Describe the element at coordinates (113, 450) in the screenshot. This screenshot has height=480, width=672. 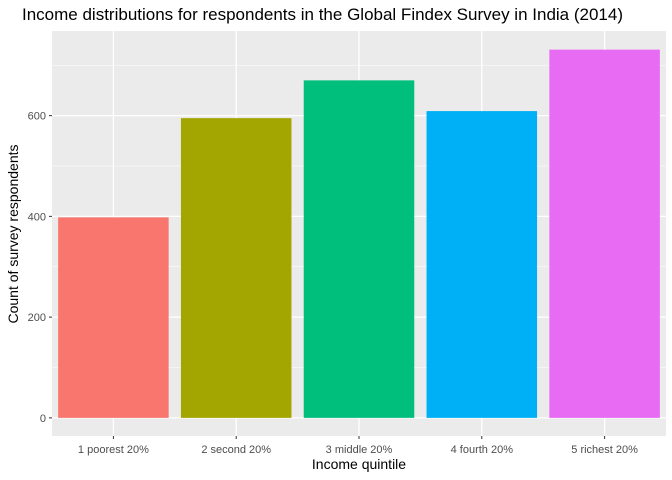
I see `x-tick-label: 1 poorest 20%` at that location.